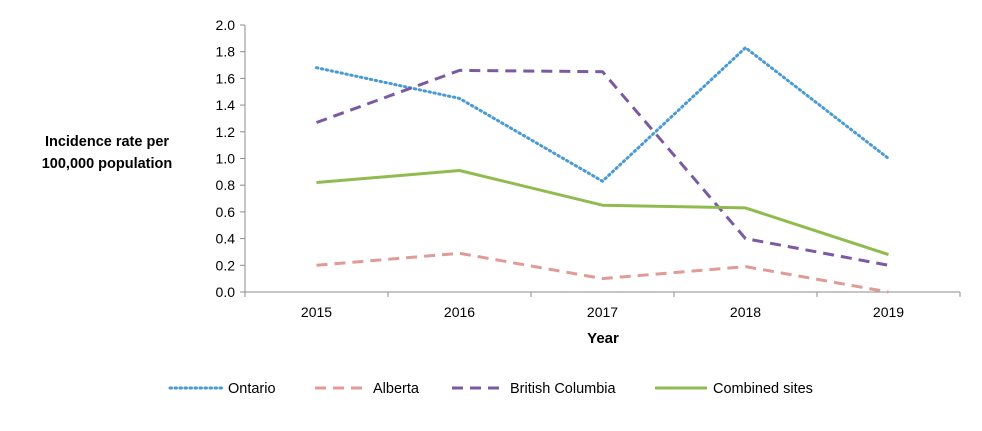 Image resolution: width=982 pixels, height=431 pixels. What do you see at coordinates (226, 105) in the screenshot?
I see `y-tick-label: 1.4` at bounding box center [226, 105].